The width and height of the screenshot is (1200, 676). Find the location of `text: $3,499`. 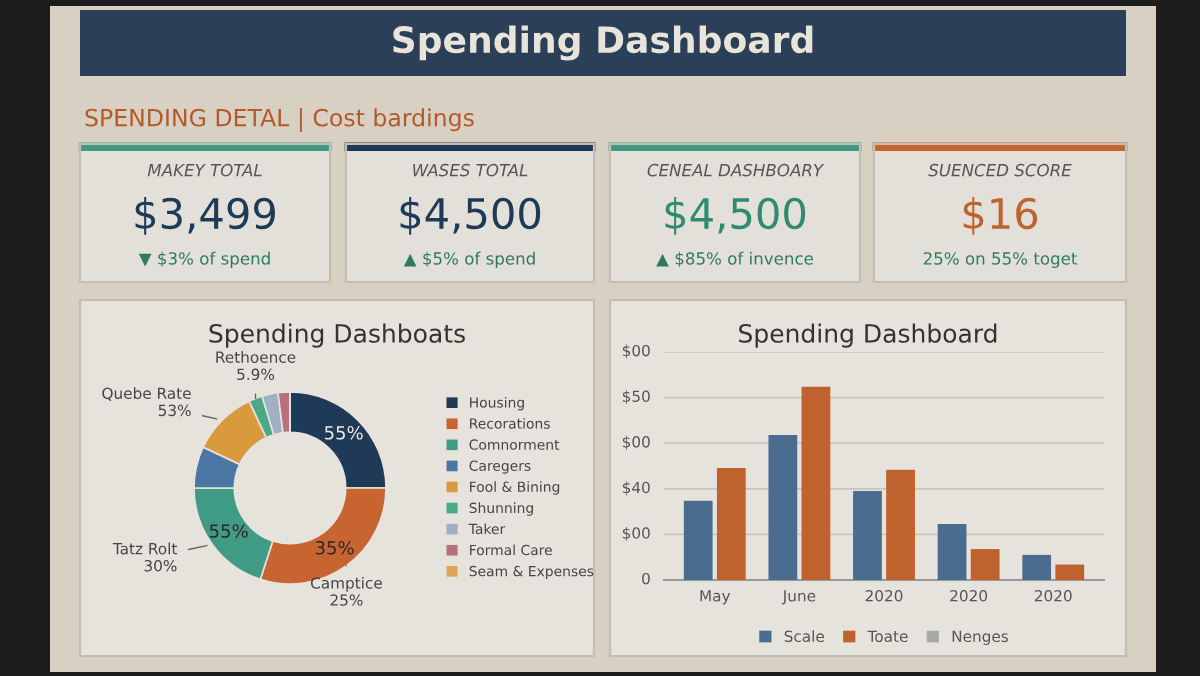

text: $3,499 is located at coordinates (205, 215).